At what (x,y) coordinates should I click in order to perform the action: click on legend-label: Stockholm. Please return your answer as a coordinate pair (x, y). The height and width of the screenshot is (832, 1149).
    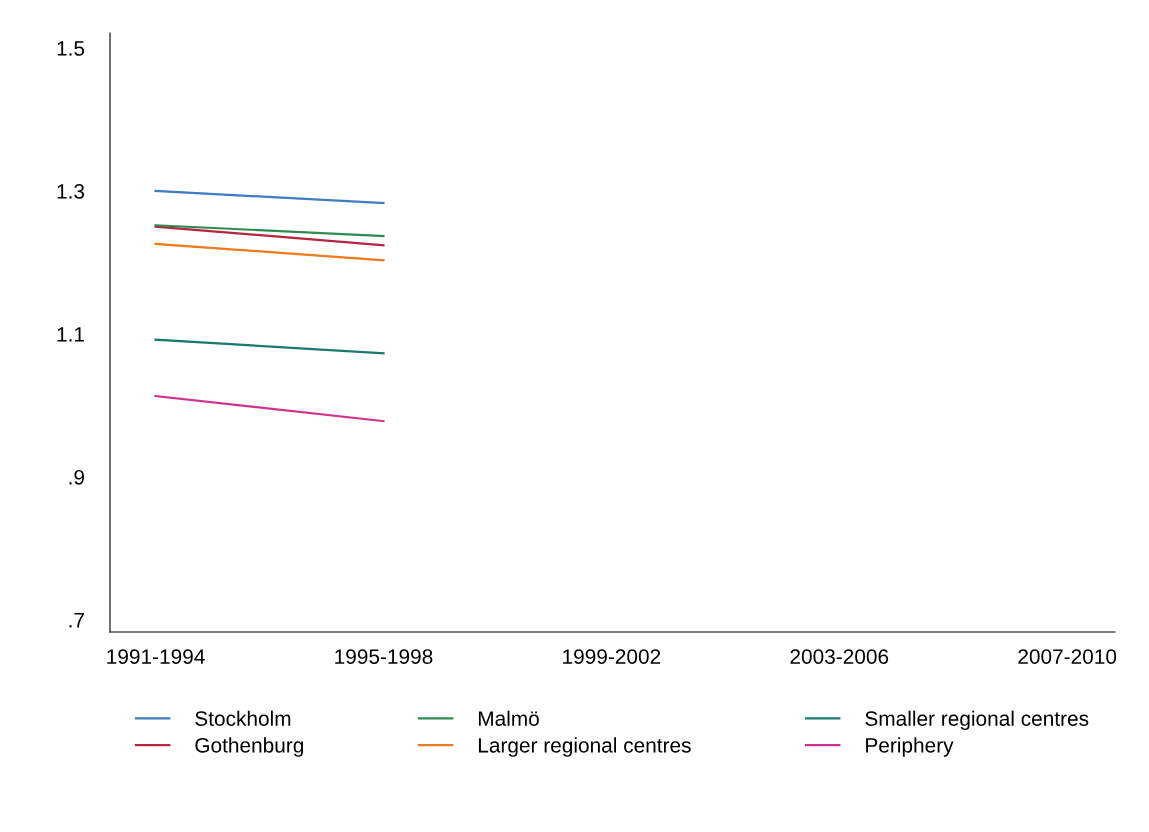
    Looking at the image, I should click on (243, 718).